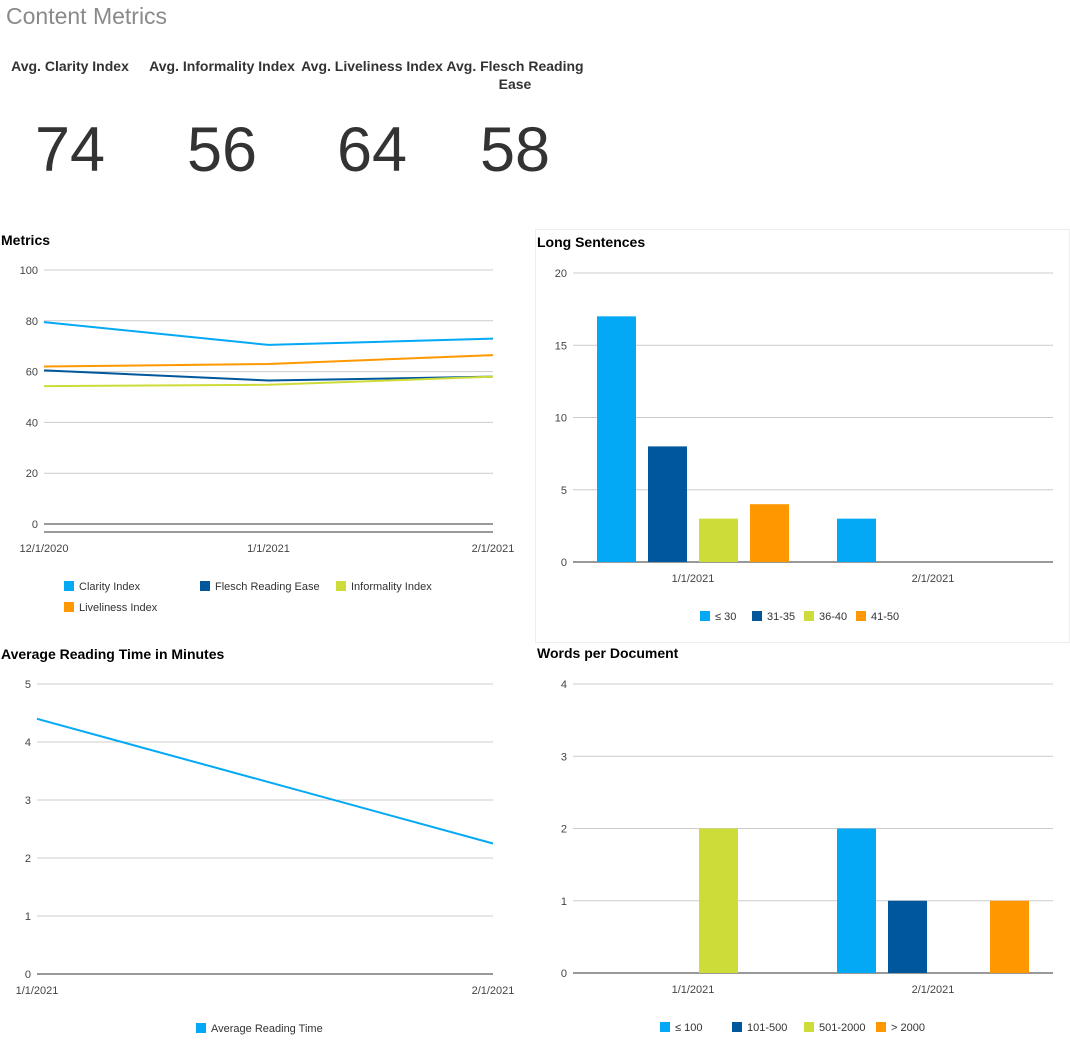 This screenshot has height=1061, width=1070. Describe the element at coordinates (222, 66) in the screenshot. I see `kpi-label: Avg. Informality Index` at that location.